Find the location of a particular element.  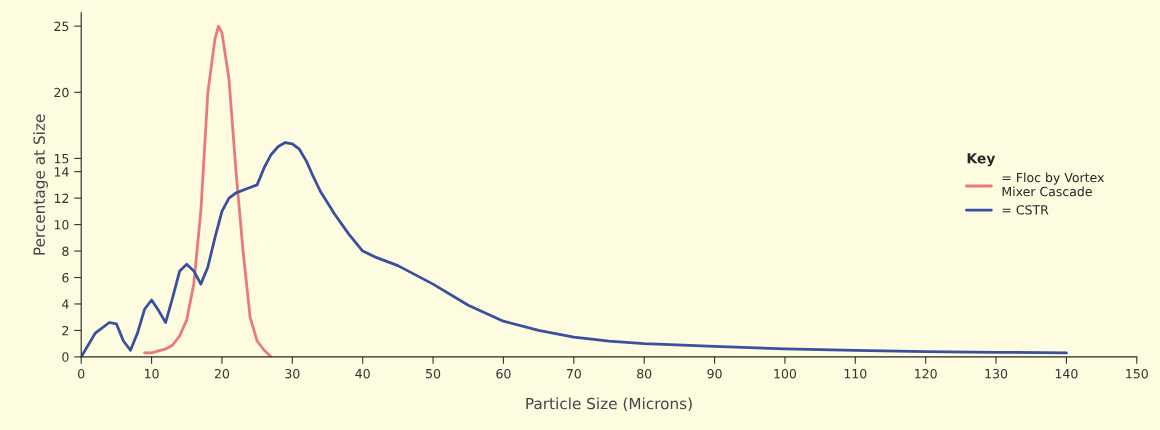

y-tick-label: 25 is located at coordinates (61, 26).